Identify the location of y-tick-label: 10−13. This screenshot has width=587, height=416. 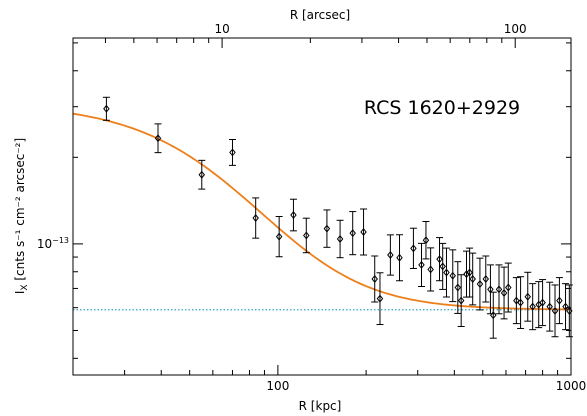
(53, 243).